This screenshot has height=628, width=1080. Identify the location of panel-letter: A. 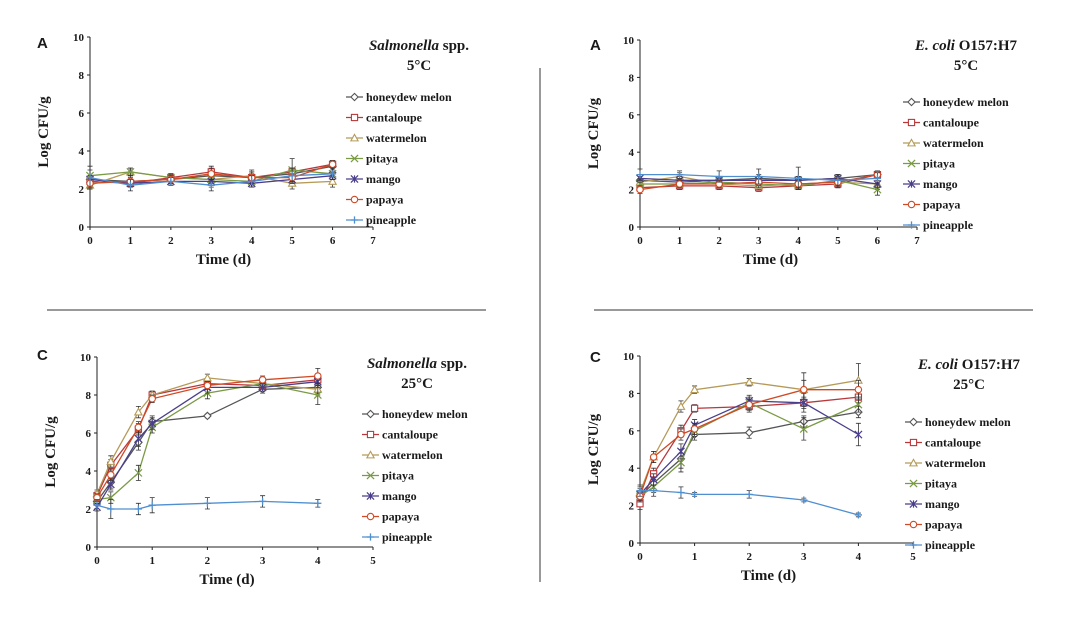
(595, 45).